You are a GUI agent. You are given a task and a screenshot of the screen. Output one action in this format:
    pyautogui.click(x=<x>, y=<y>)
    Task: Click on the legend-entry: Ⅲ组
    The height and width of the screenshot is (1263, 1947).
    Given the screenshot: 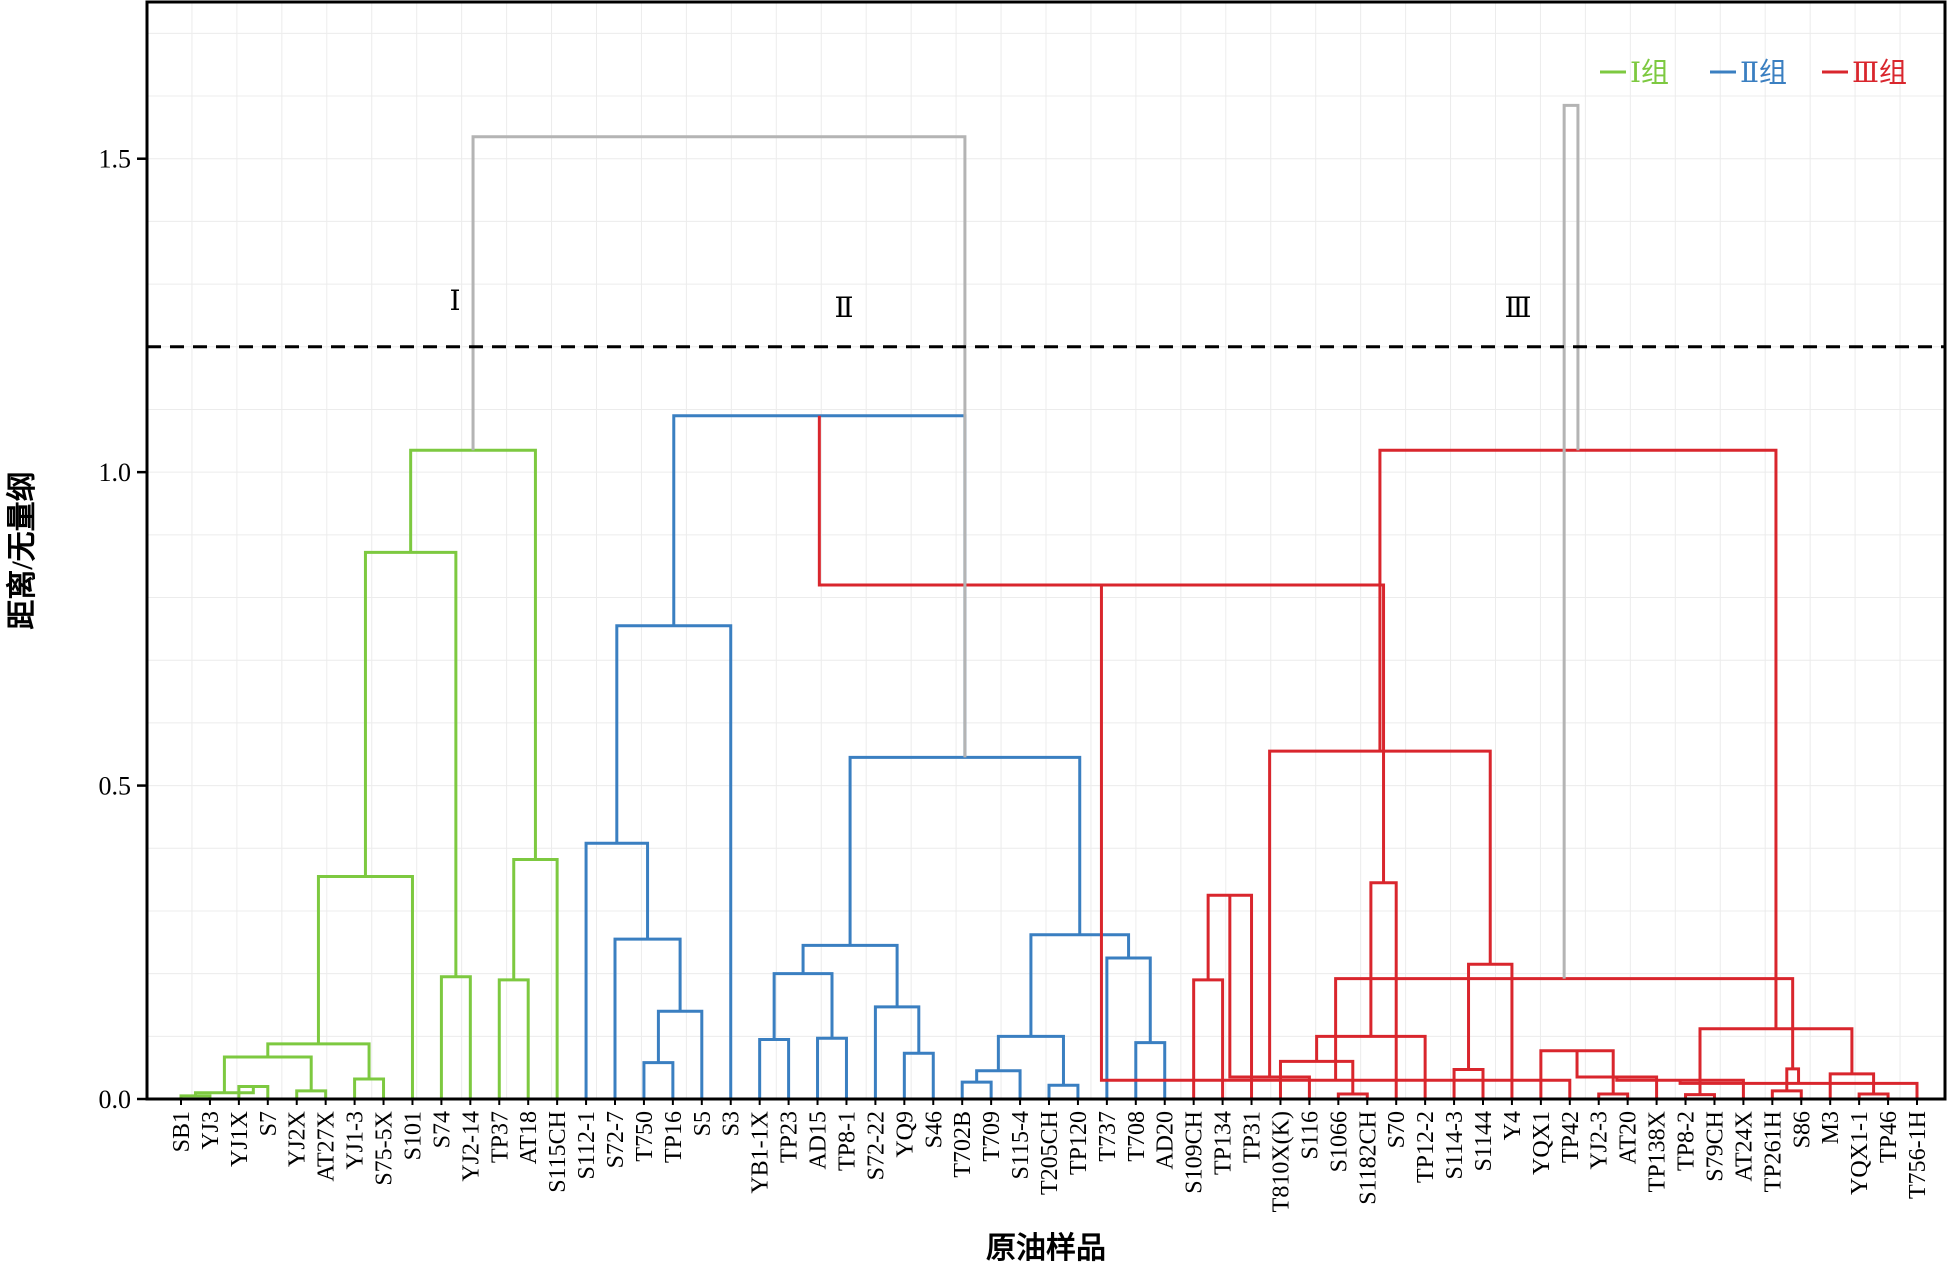 What is the action you would take?
    pyautogui.click(x=1879, y=73)
    